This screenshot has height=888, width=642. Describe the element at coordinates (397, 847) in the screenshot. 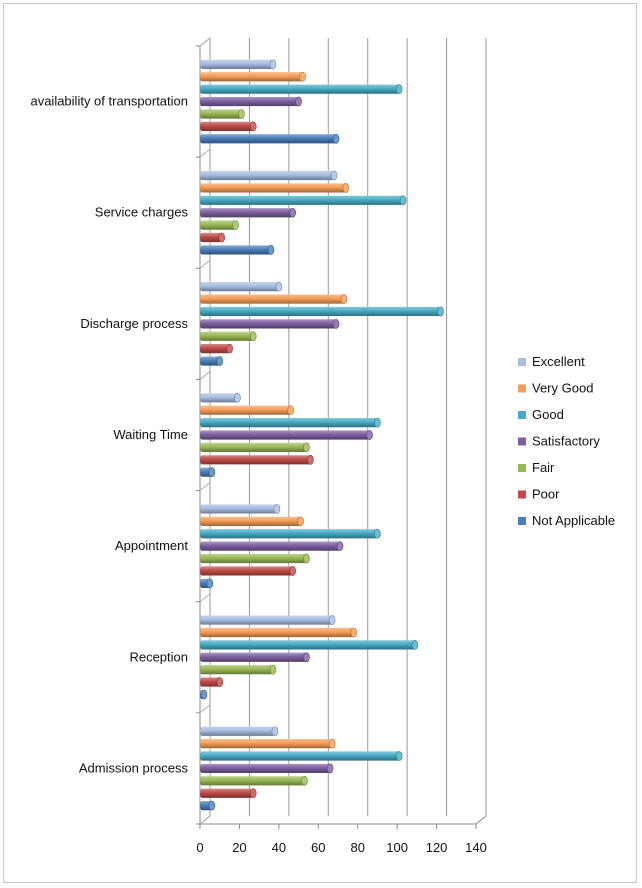

I see `x-tick-label: 100` at that location.